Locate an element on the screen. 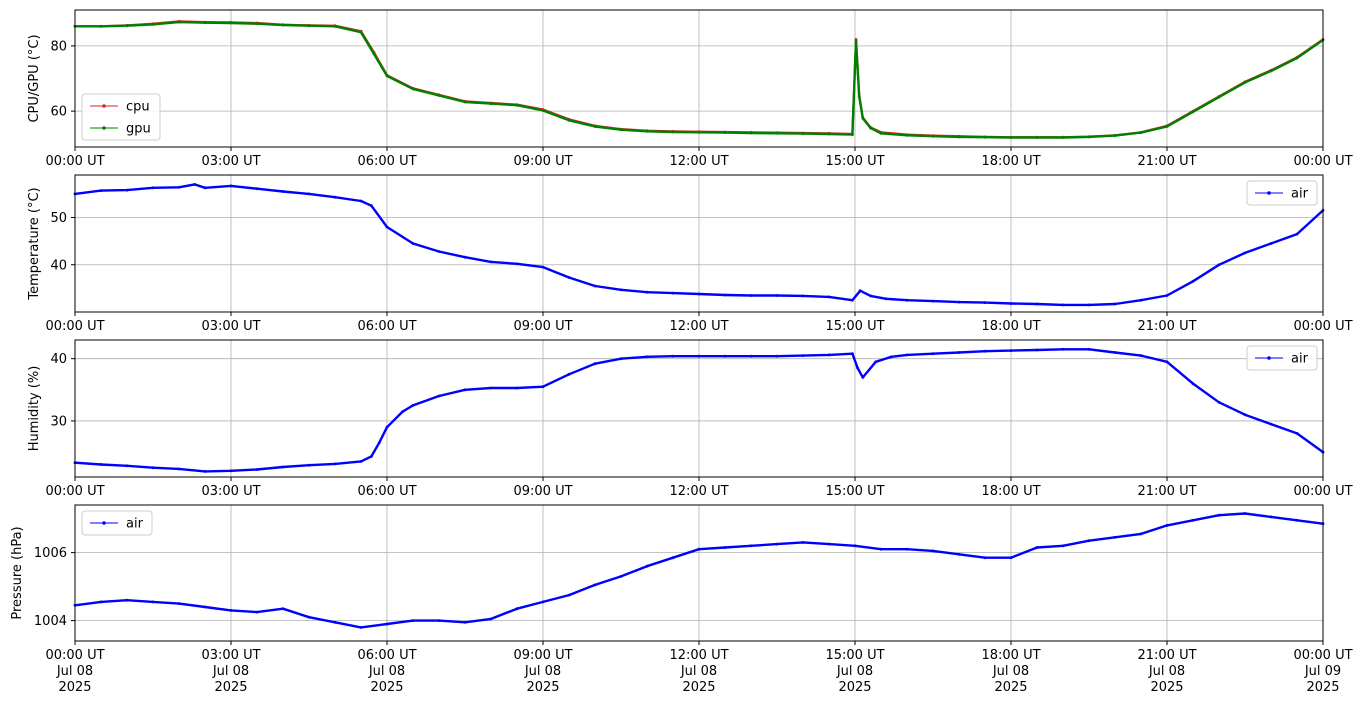  y-tick-label: 60 is located at coordinates (58, 112).